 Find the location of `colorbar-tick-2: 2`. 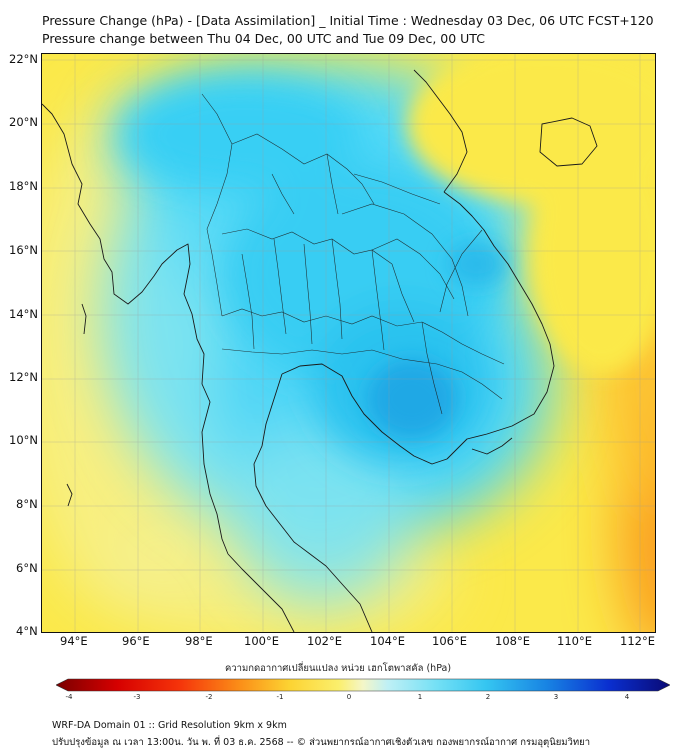

colorbar-tick-2: 2 is located at coordinates (488, 697).